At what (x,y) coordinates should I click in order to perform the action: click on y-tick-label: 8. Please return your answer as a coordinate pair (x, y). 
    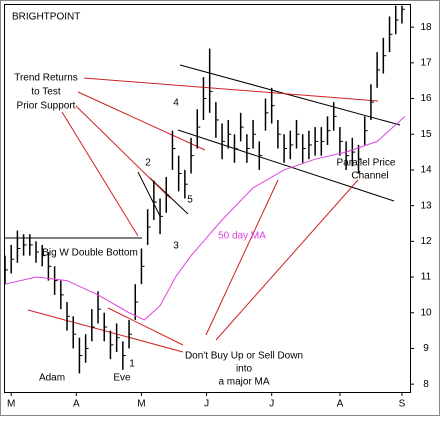
    Looking at the image, I should click on (426, 384).